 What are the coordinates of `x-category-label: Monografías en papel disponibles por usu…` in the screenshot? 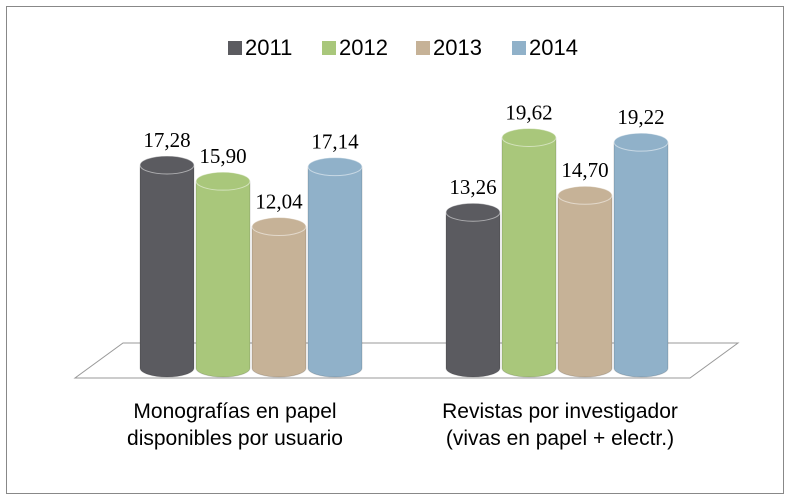 It's located at (235, 425).